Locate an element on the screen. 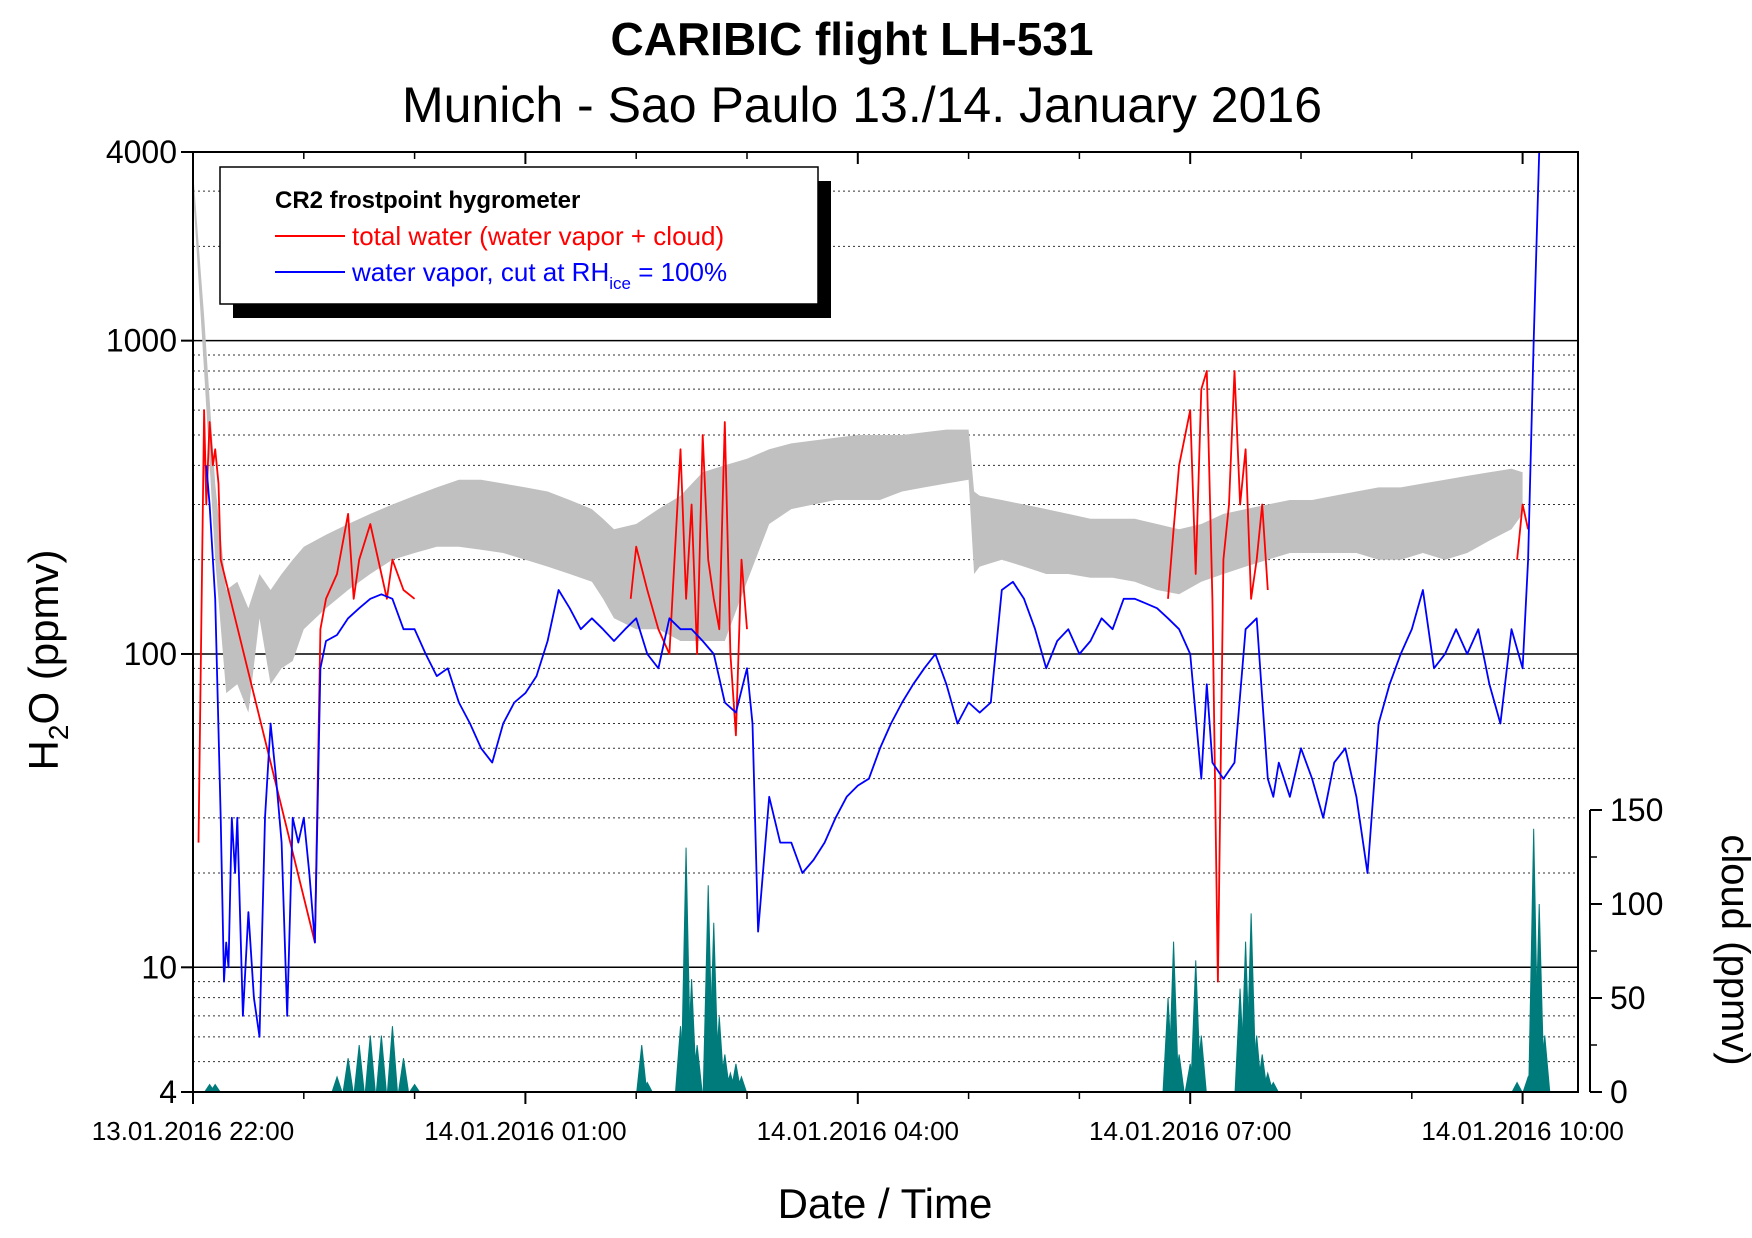  legend-label-water-vapor: water vapor, cut at RHice = 100% is located at coordinates (539, 275).